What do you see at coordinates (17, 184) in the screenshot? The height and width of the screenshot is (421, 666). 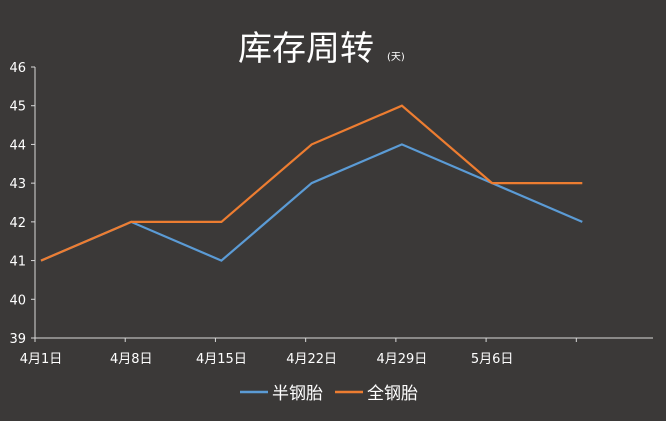 I see `y-tick-label: 43` at bounding box center [17, 184].